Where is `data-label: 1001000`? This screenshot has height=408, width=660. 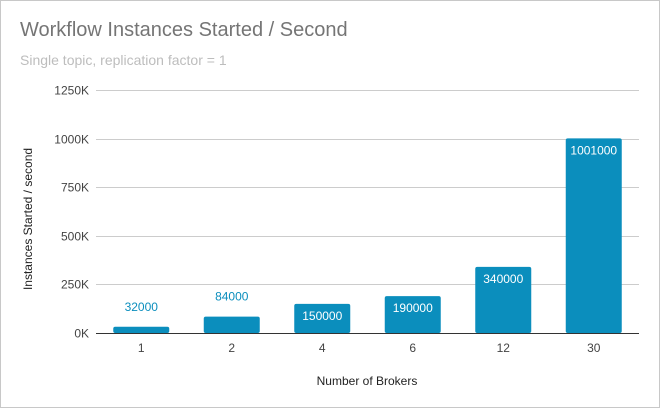
data-label: 1001000 is located at coordinates (593, 150).